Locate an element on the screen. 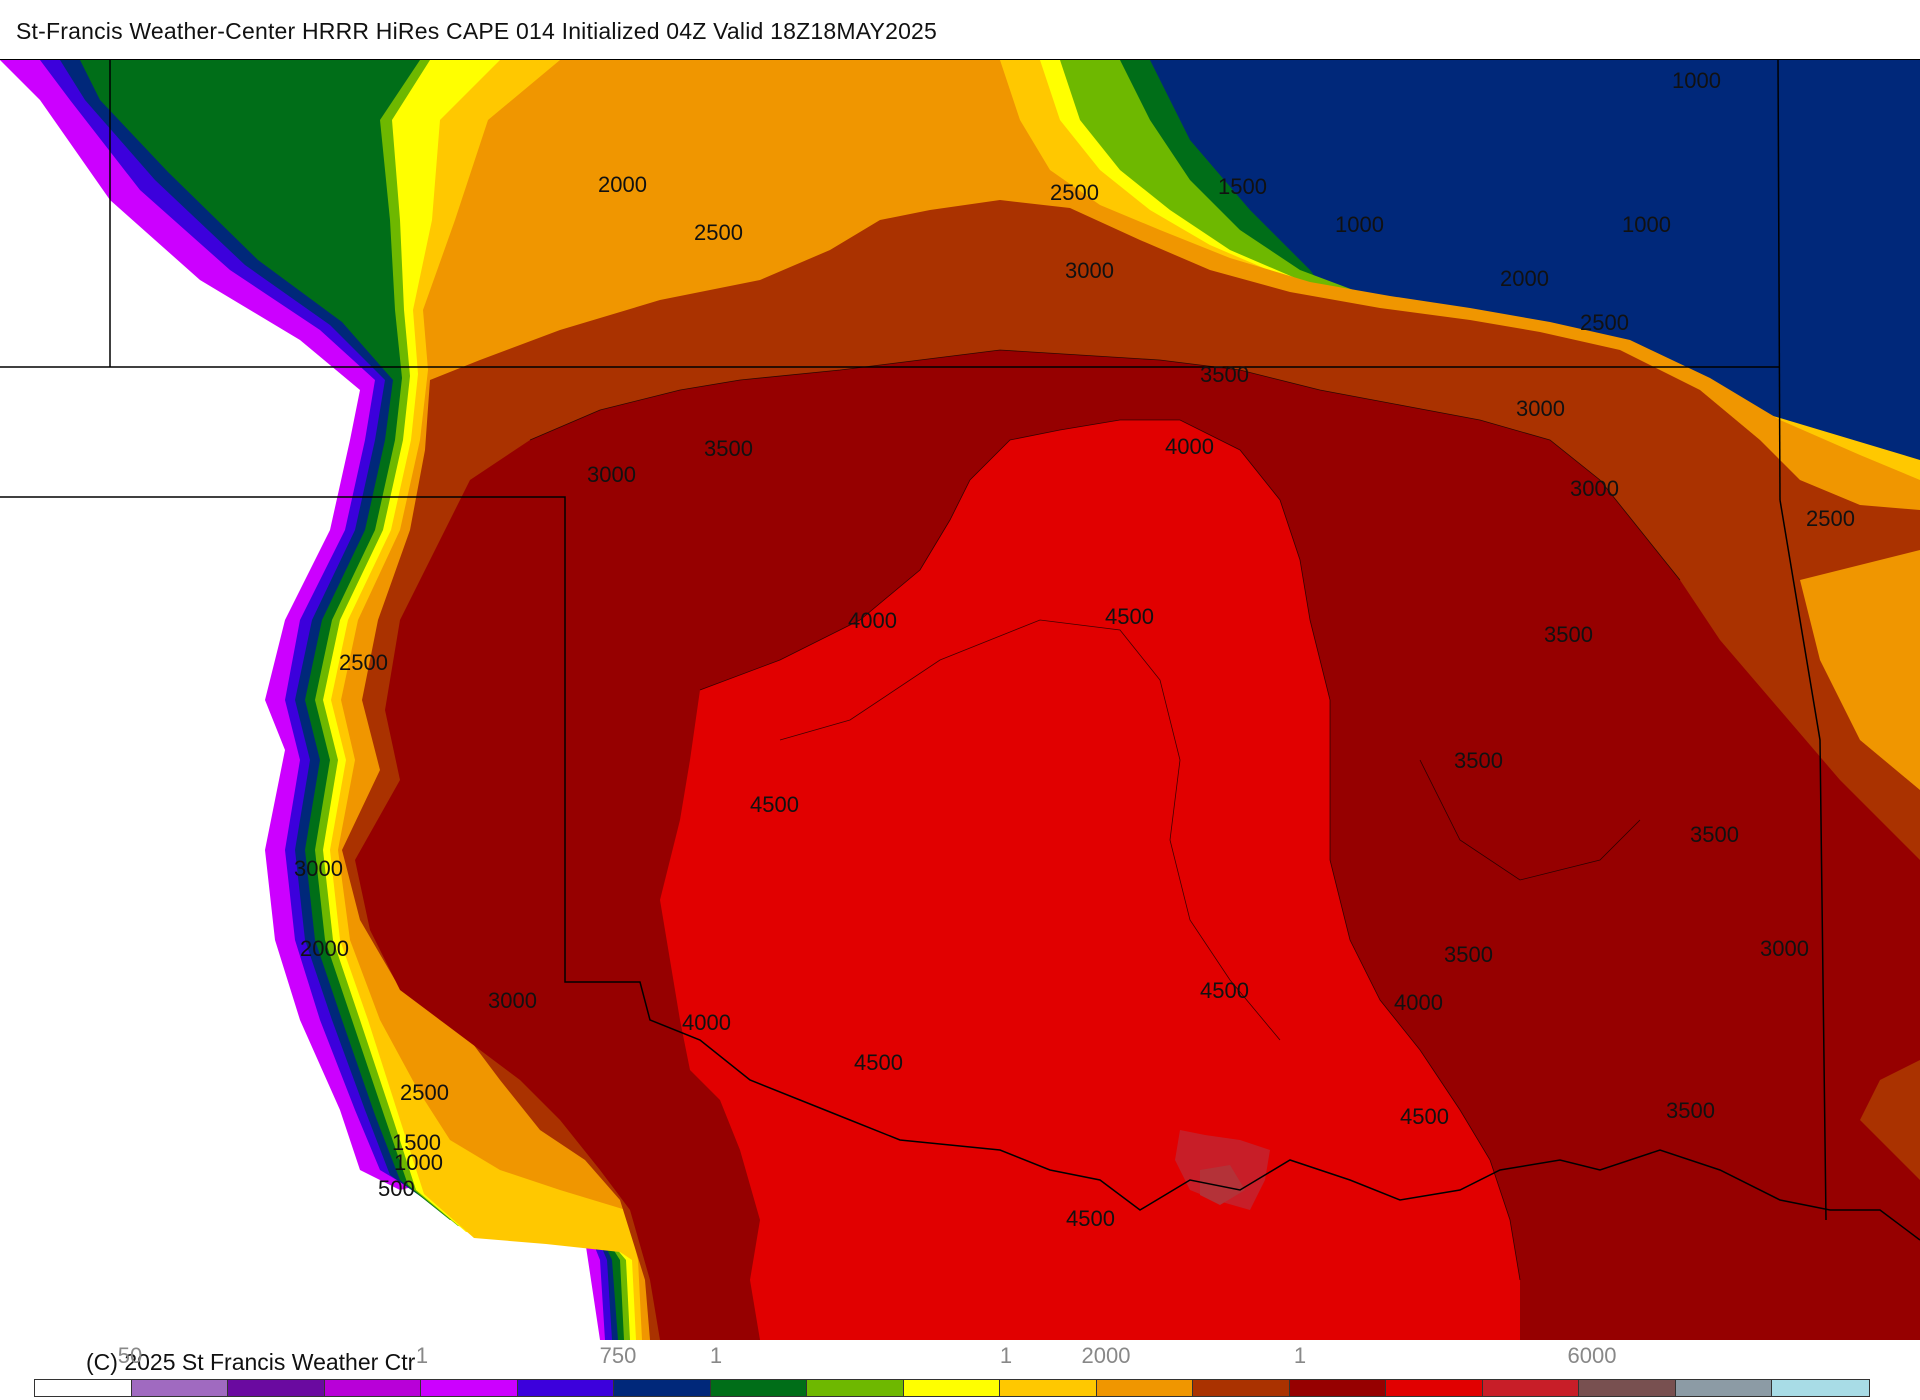 This screenshot has width=1920, height=1400. legend-tick: 2000 is located at coordinates (1106, 1355).